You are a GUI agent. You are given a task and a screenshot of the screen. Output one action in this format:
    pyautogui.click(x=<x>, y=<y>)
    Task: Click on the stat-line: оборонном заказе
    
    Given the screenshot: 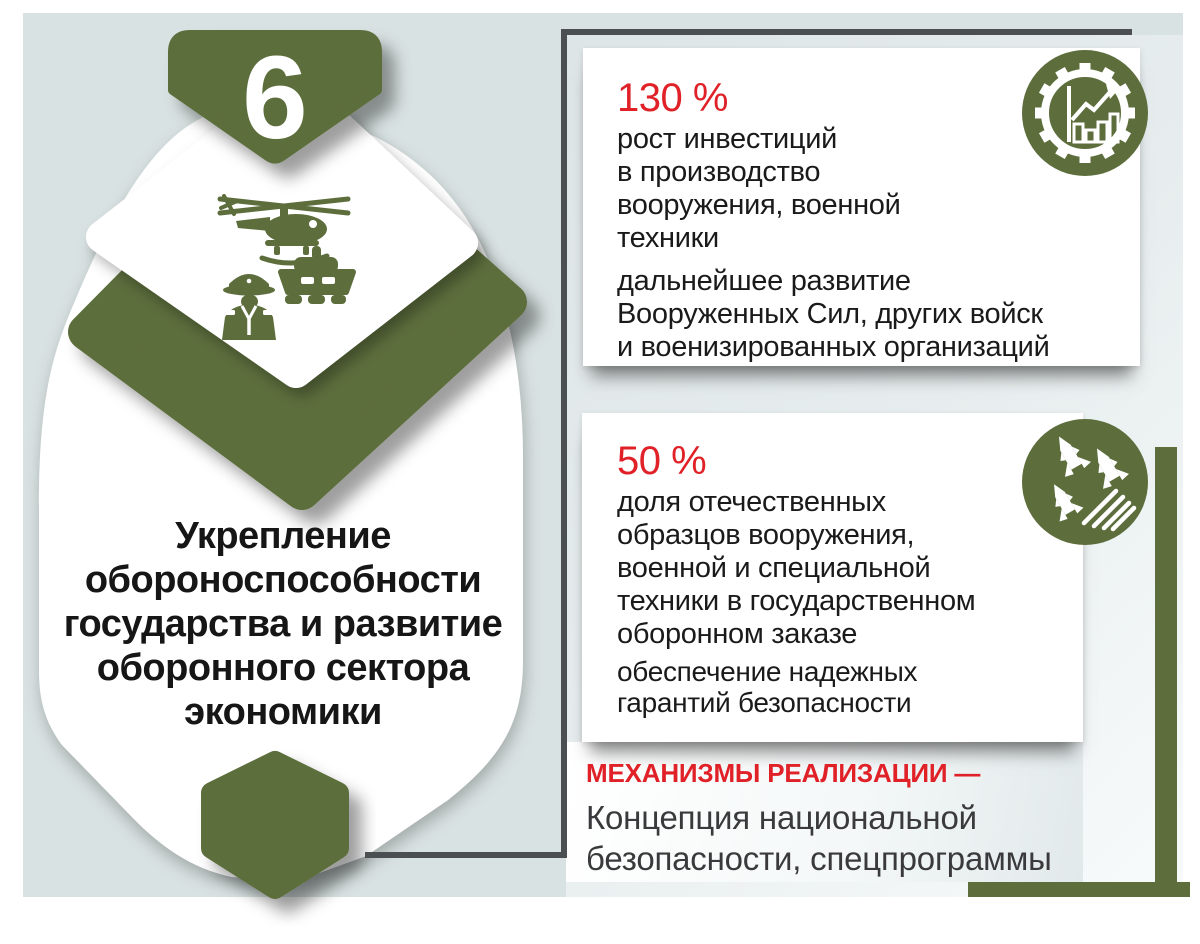 What is the action you would take?
    pyautogui.click(x=737, y=634)
    